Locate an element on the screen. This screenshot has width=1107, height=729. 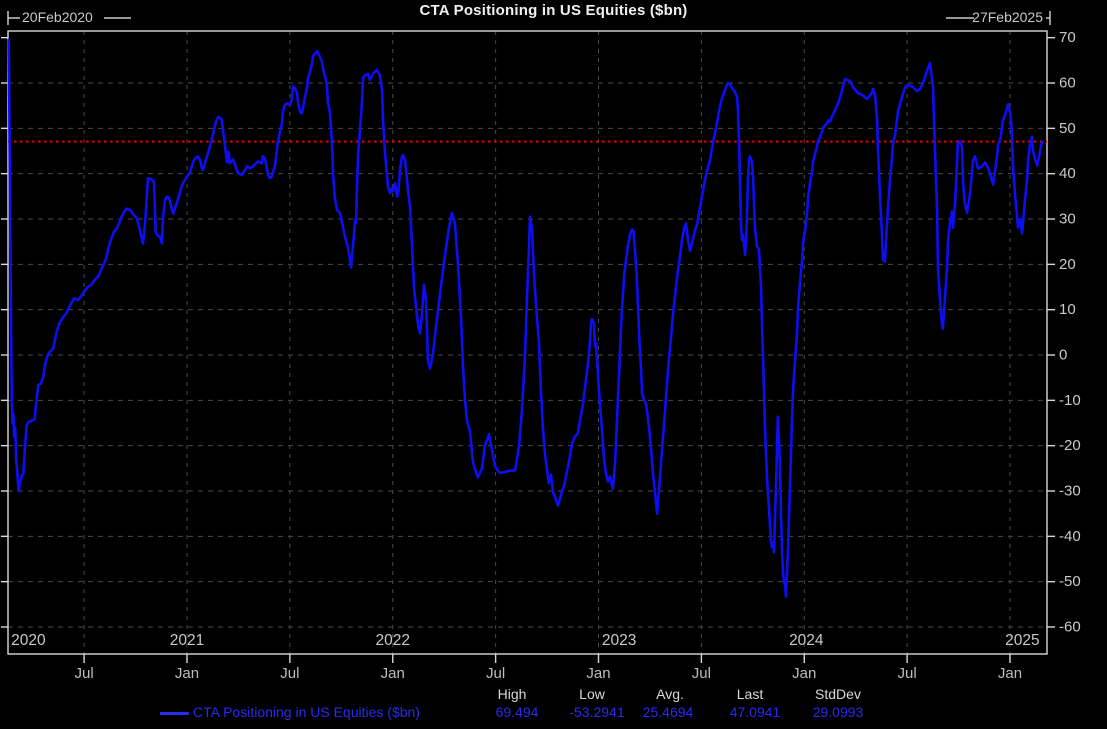
stat-header-high: High is located at coordinates (512, 694).